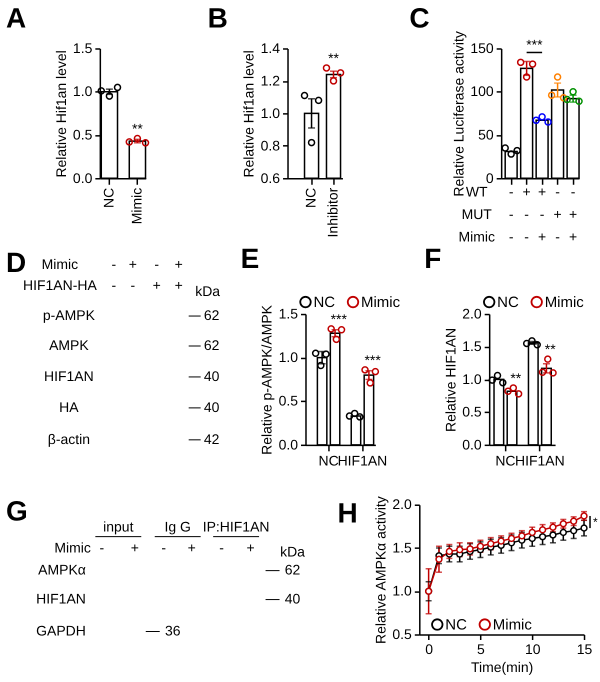  Describe the element at coordinates (482, 91) in the screenshot. I see `y-tick-label: 100` at that location.